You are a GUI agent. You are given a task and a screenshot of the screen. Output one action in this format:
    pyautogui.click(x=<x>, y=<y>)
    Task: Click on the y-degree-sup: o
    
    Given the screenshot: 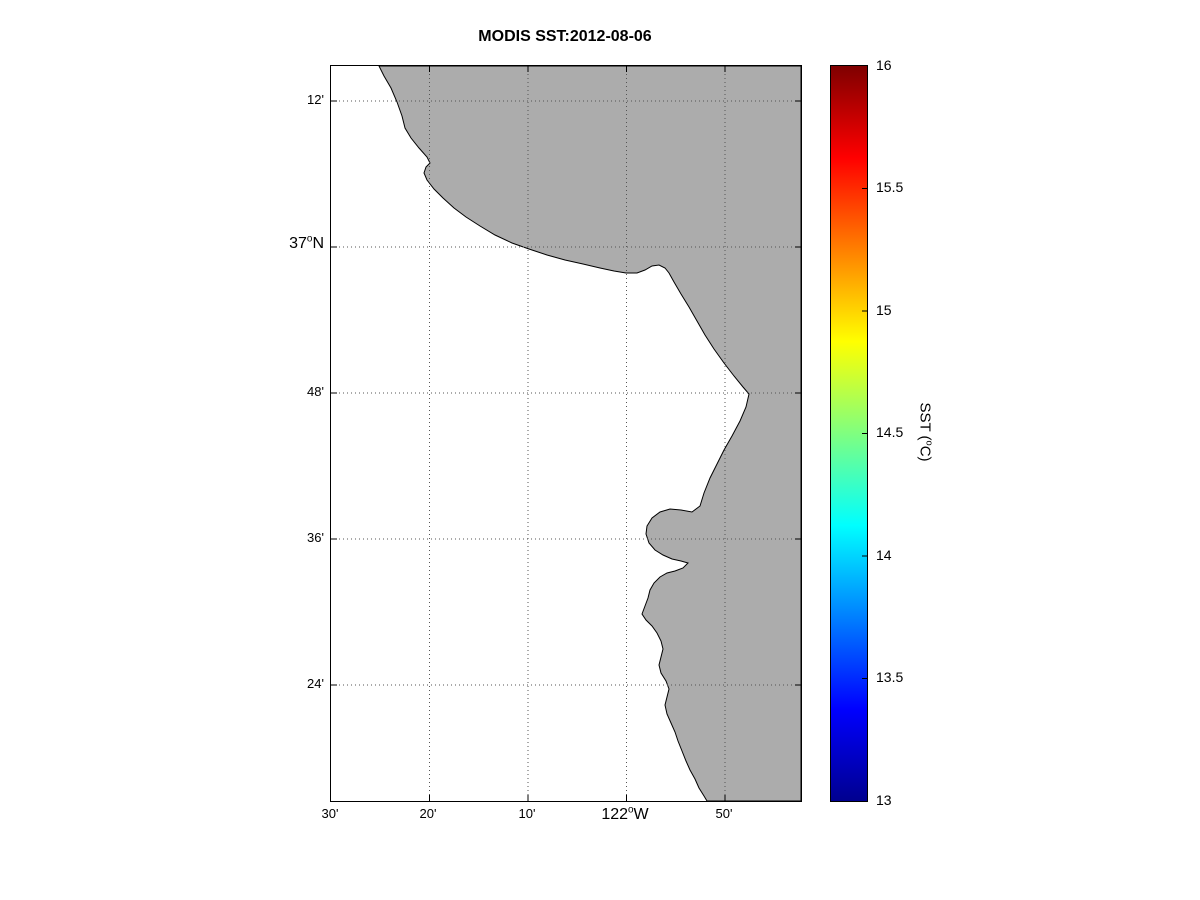 What is the action you would take?
    pyautogui.click(x=309, y=239)
    